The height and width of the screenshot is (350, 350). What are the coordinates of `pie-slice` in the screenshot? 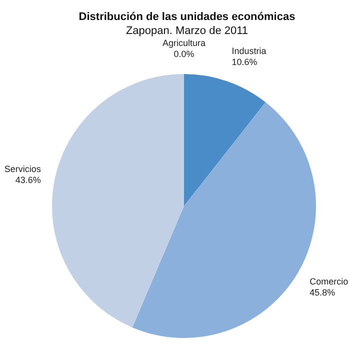 It's located at (225, 140).